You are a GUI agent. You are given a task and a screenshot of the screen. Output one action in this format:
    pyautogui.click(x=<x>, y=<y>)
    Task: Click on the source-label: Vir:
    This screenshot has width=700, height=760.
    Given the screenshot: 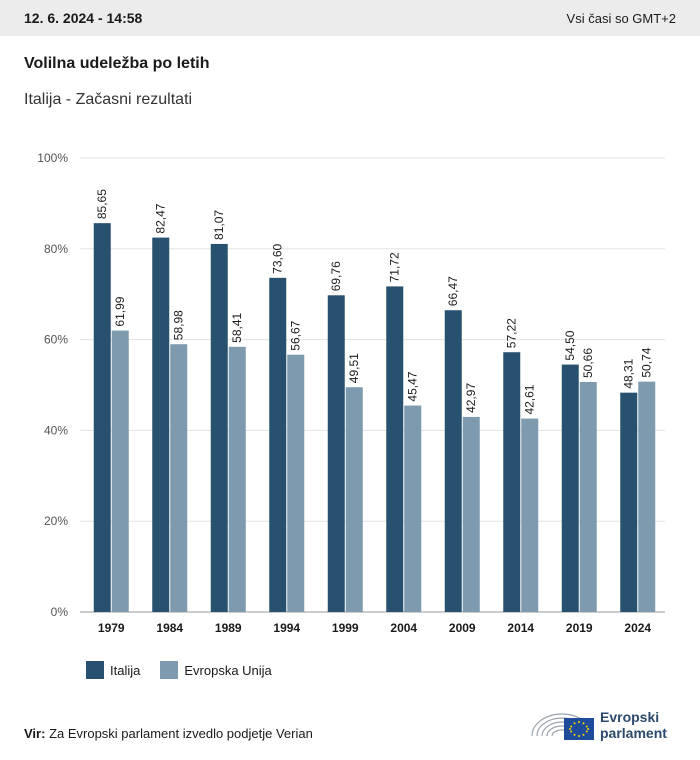 What is the action you would take?
    pyautogui.click(x=35, y=733)
    